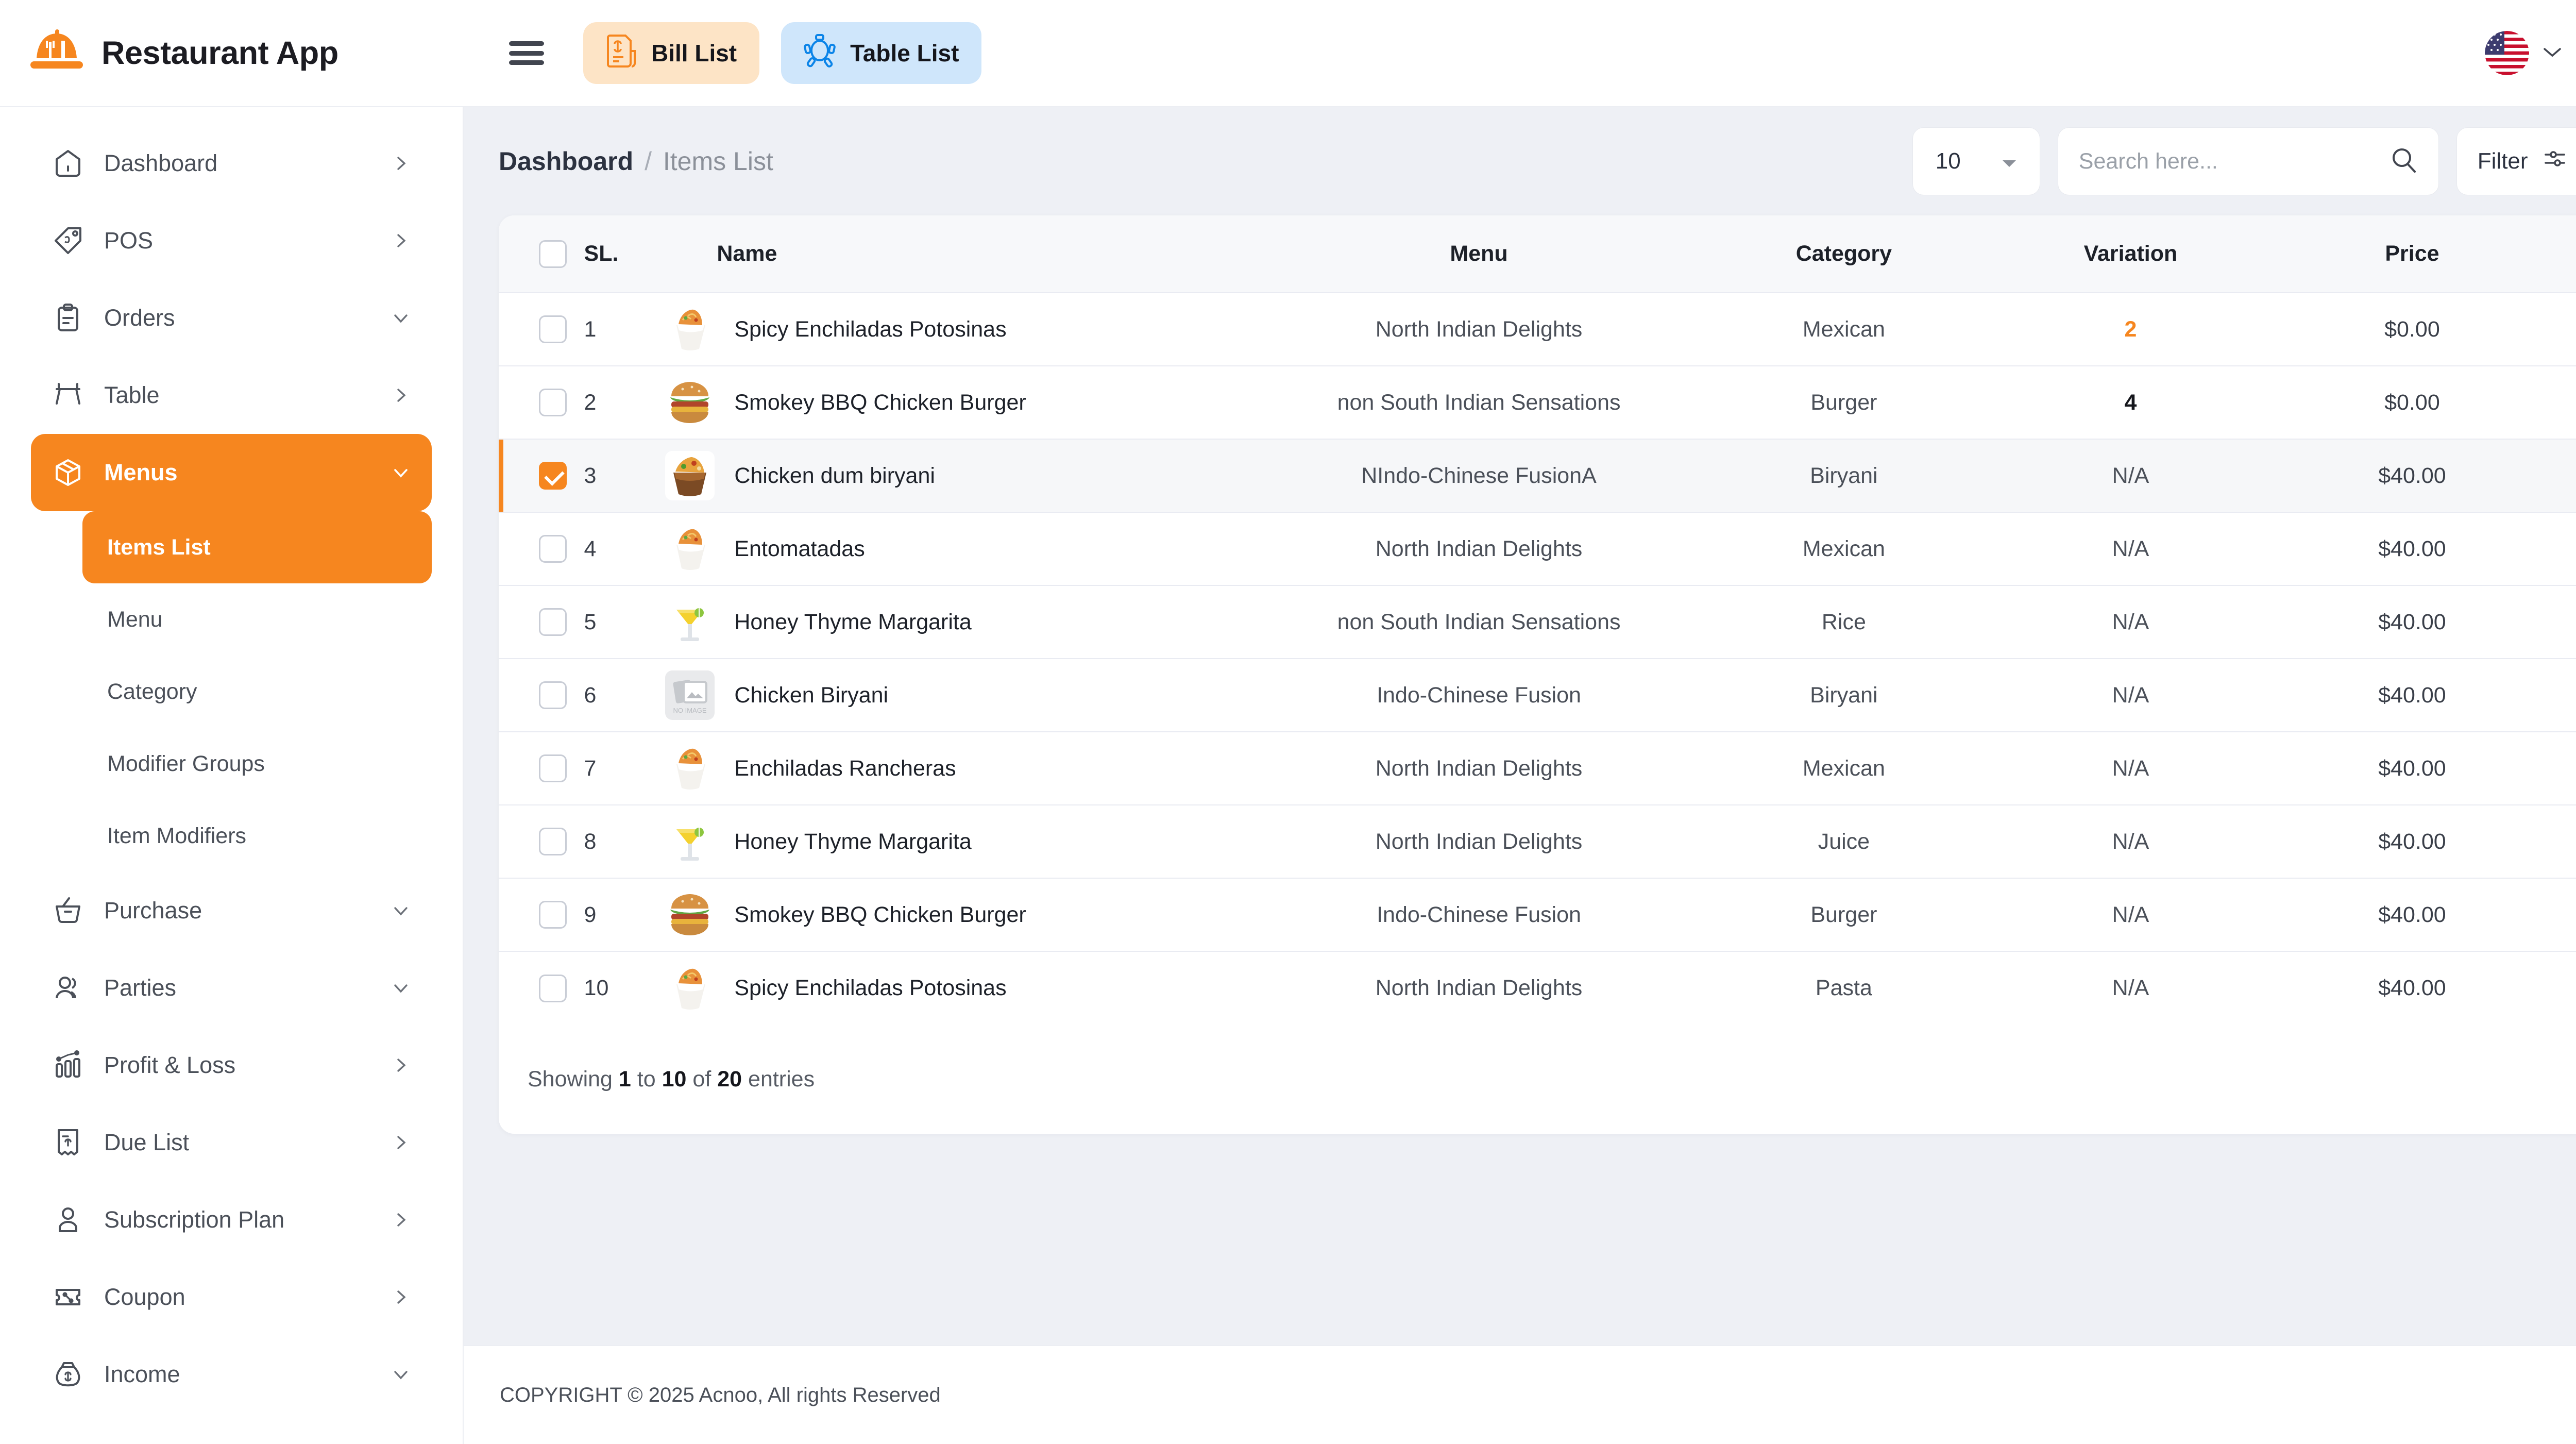 The height and width of the screenshot is (1444, 2576). I want to click on entries-total: 20, so click(729, 1079).